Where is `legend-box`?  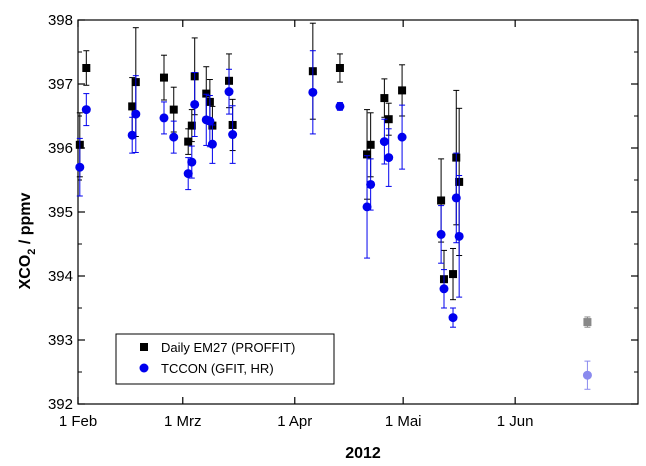
legend-box is located at coordinates (225, 359).